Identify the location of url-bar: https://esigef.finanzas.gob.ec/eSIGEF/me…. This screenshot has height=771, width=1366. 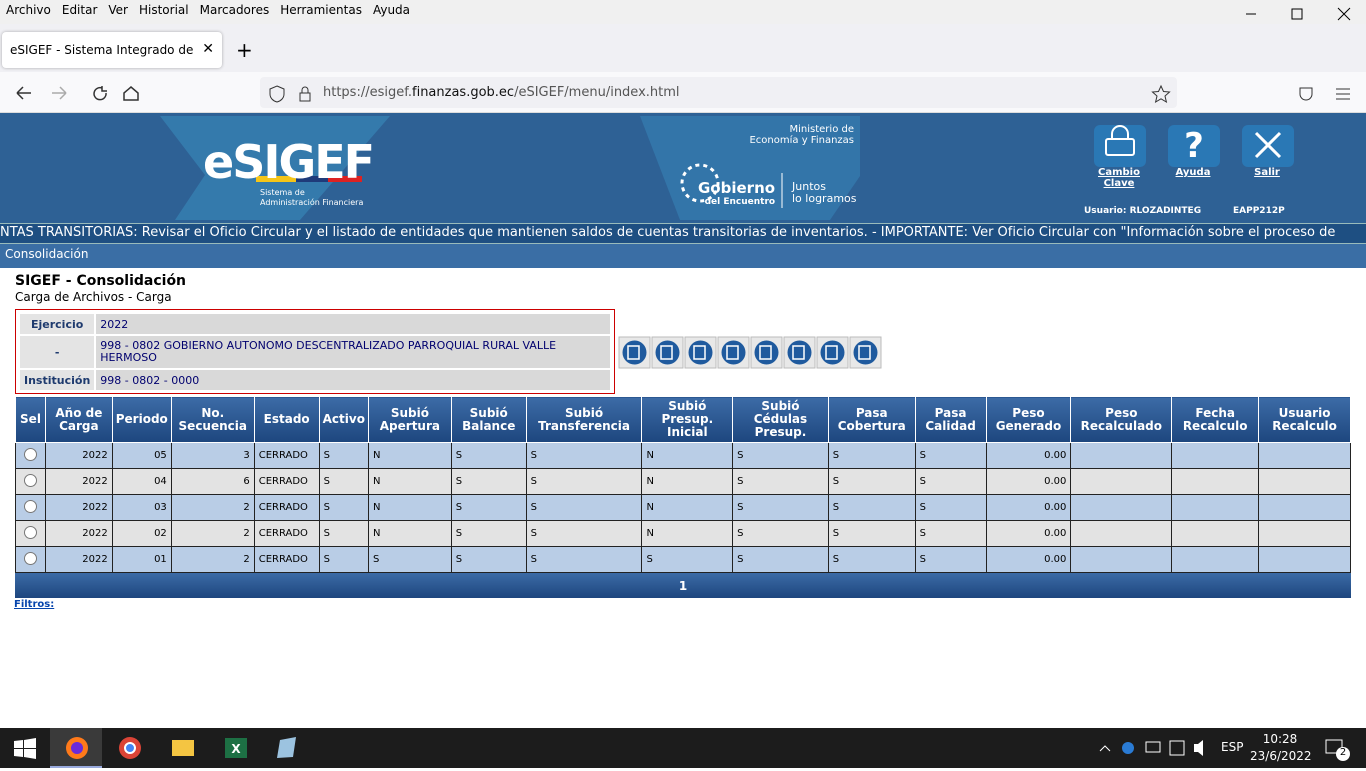
(718, 92).